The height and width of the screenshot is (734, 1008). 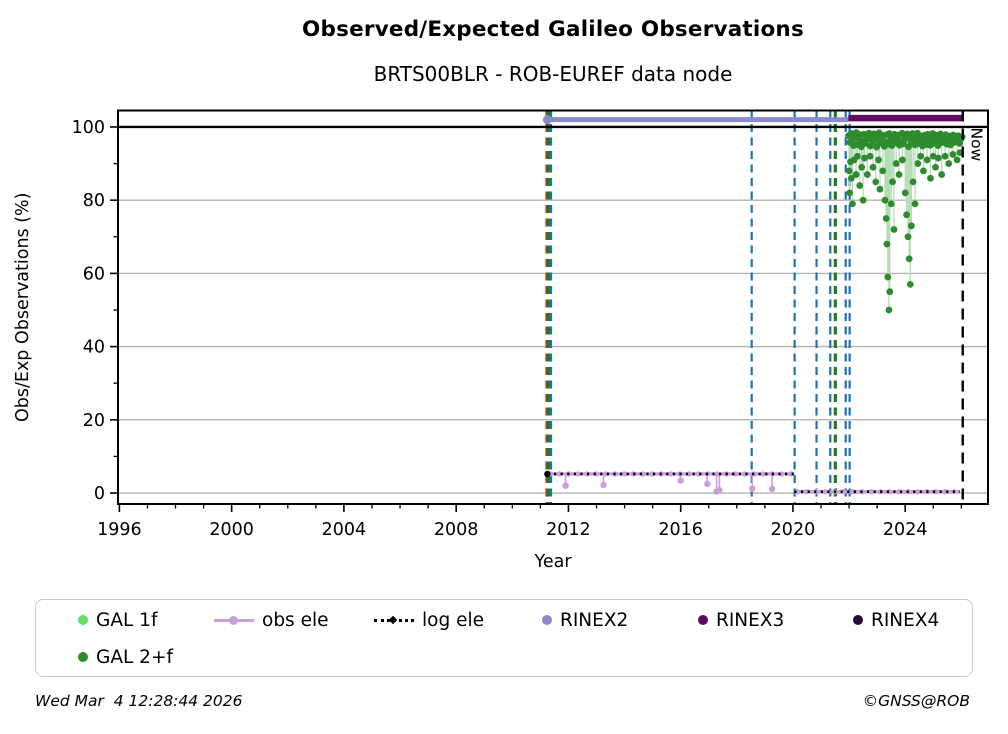 I want to click on legend-item-obs-ele: obs ele, so click(x=271, y=620).